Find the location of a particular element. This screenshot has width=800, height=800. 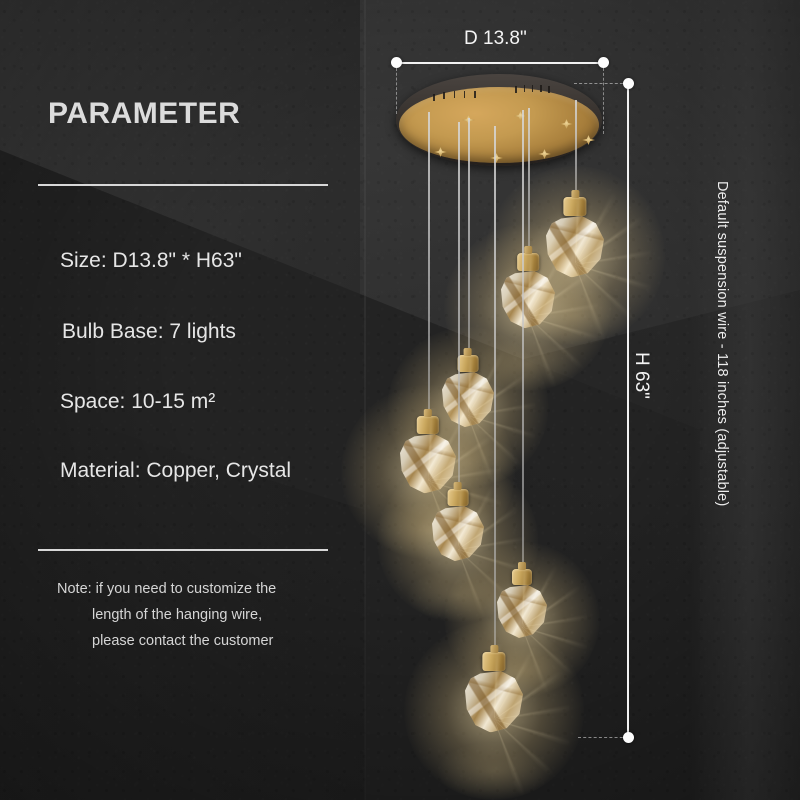

spec-material: Material: Copper, Crystal is located at coordinates (176, 470).